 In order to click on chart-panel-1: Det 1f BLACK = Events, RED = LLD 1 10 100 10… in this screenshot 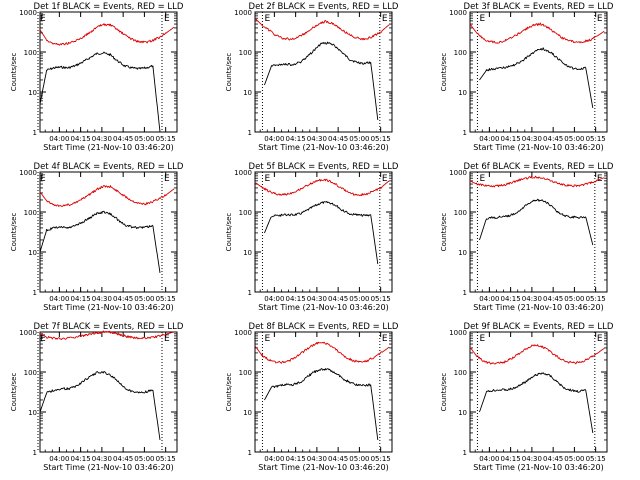, I will do `click(97, 77)`.